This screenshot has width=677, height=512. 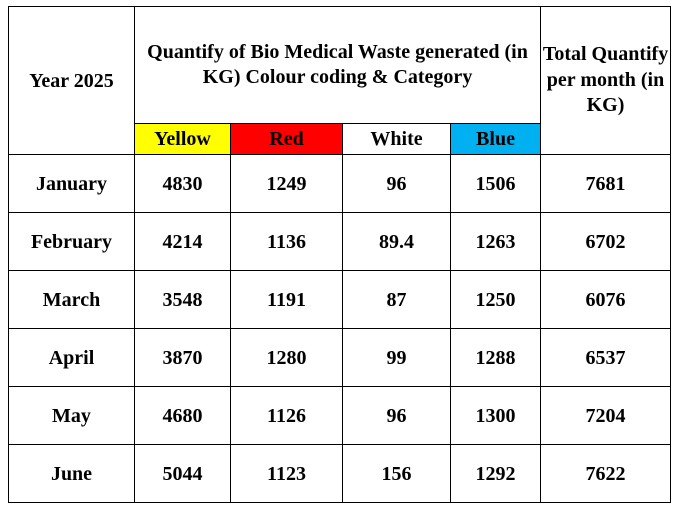 What do you see at coordinates (71, 183) in the screenshot?
I see `month-cell: January` at bounding box center [71, 183].